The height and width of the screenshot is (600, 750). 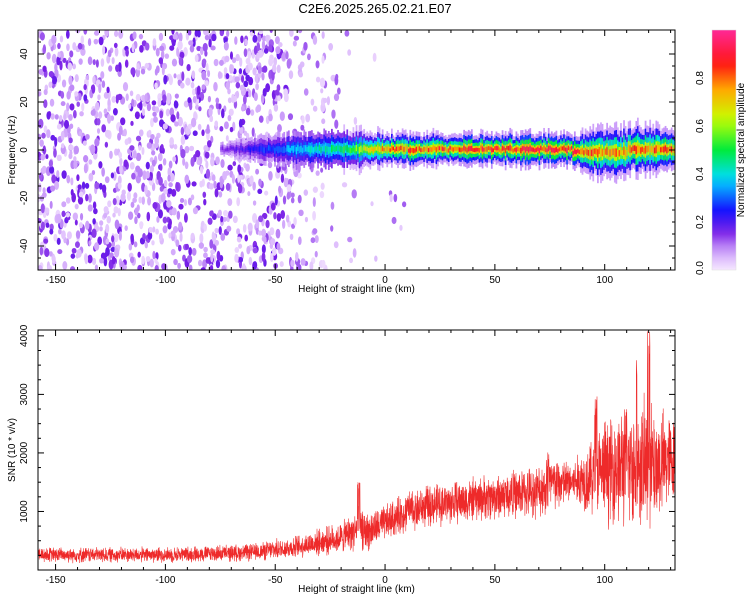 What do you see at coordinates (24, 245) in the screenshot?
I see `spectrogram-ytick-label: -40` at bounding box center [24, 245].